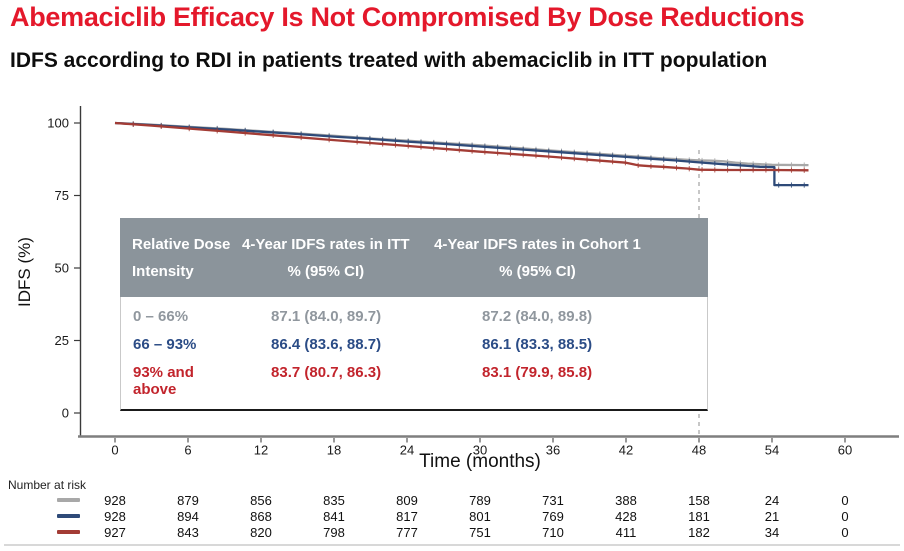  I want to click on risk-row: 928 879 856 835 809 789 731 388 158 24 0, so click(452, 500).